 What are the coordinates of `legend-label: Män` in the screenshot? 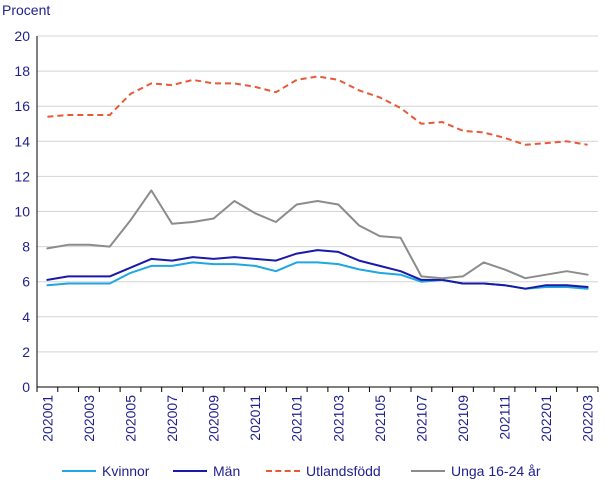 It's located at (227, 471).